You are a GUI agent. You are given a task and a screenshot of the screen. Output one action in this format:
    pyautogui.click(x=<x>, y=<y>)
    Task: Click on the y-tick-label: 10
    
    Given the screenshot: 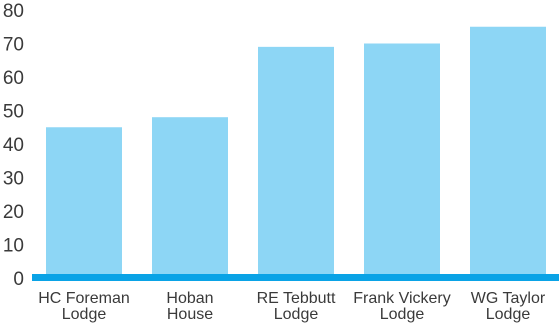 What is the action you would take?
    pyautogui.click(x=13, y=246)
    